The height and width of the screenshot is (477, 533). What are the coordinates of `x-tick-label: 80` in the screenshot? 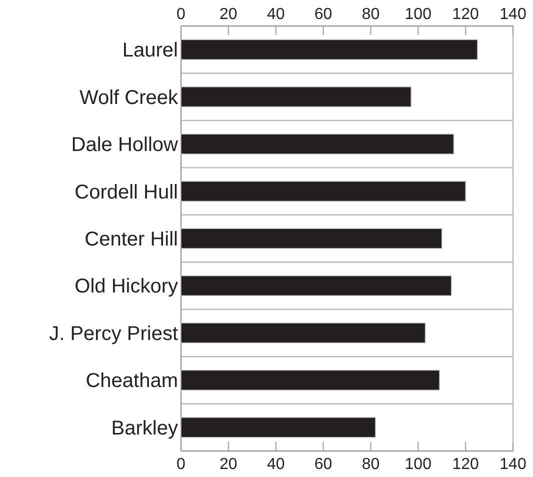 It's located at (371, 464).